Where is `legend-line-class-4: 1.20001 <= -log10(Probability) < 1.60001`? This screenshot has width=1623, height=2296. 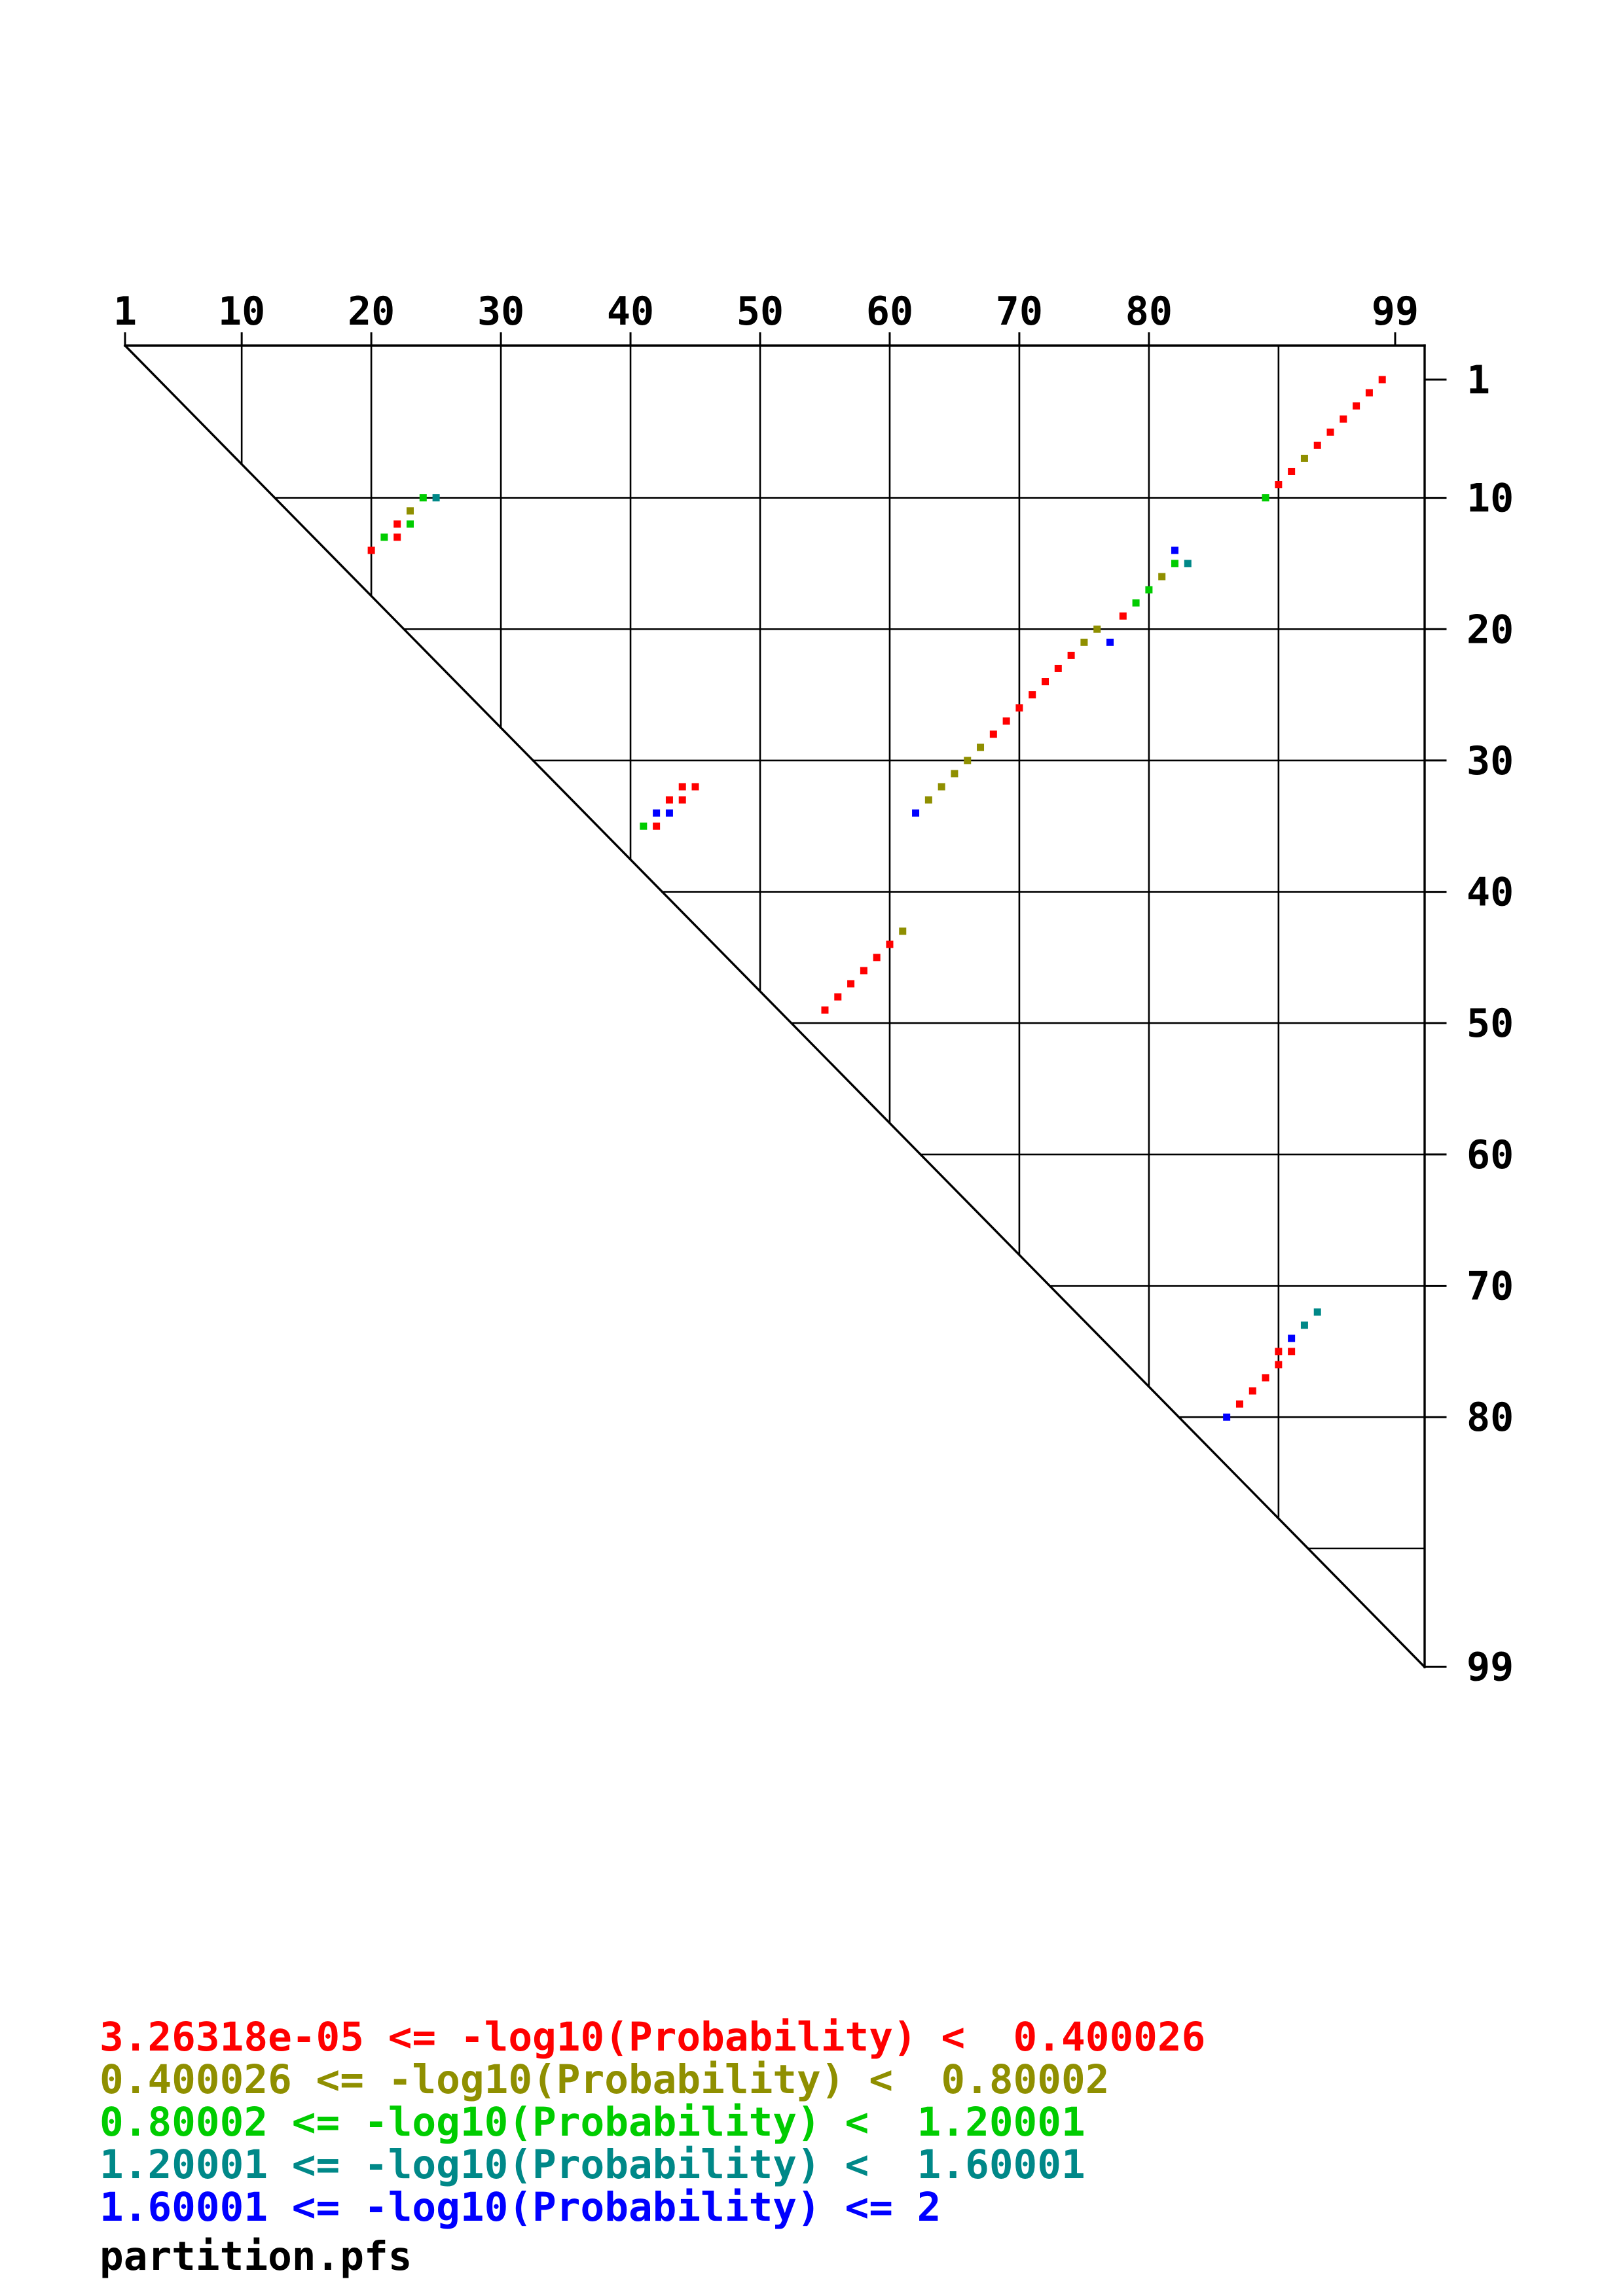
legend-line-class-4: 1.20001 <= -log10(Probability) < 1.60001 is located at coordinates (592, 2165).